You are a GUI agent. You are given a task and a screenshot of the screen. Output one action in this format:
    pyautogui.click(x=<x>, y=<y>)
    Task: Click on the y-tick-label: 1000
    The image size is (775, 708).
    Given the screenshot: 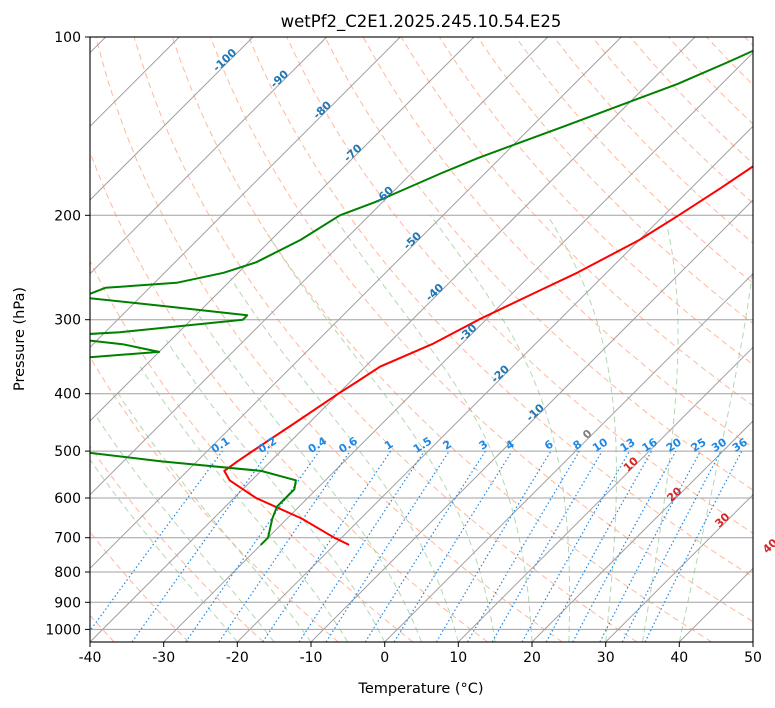 What is the action you would take?
    pyautogui.click(x=63, y=630)
    